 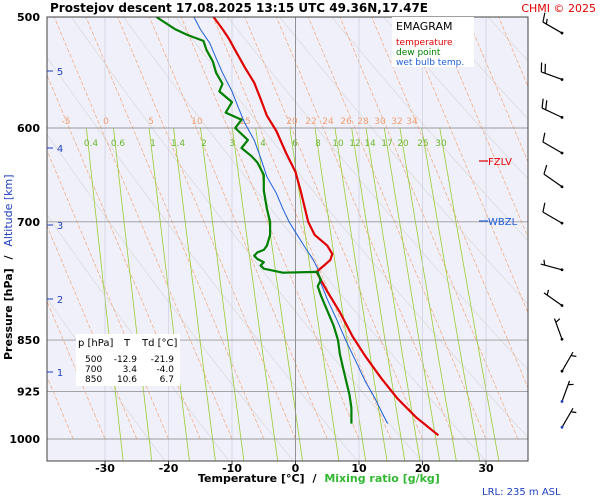 I want to click on temperature-tick-label: -10, so click(x=232, y=468).